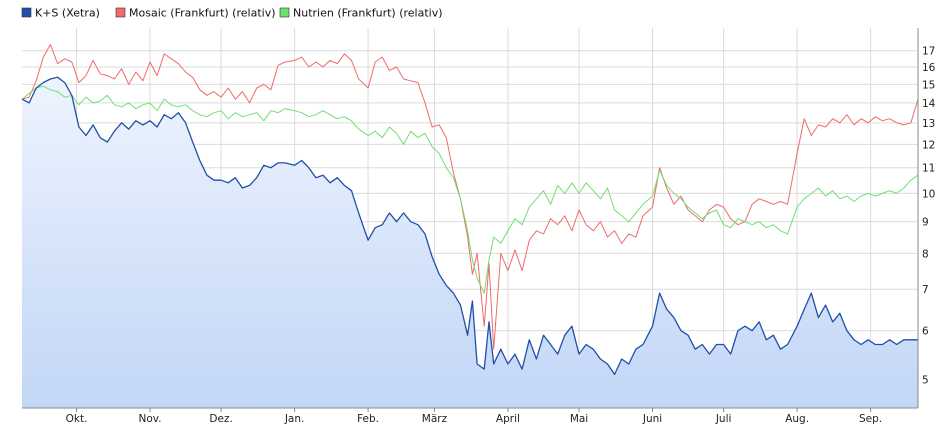 Image resolution: width=948 pixels, height=428 pixels. Describe the element at coordinates (925, 223) in the screenshot. I see `y-tick-label: 9` at that location.